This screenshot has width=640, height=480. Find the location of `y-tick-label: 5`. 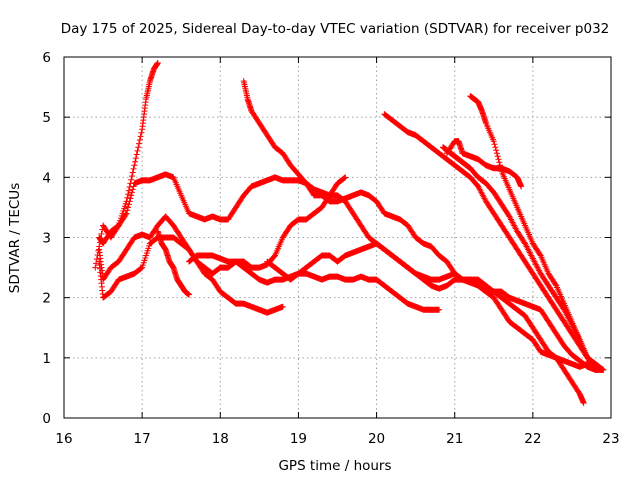

y-tick-label: 5 is located at coordinates (46, 118).